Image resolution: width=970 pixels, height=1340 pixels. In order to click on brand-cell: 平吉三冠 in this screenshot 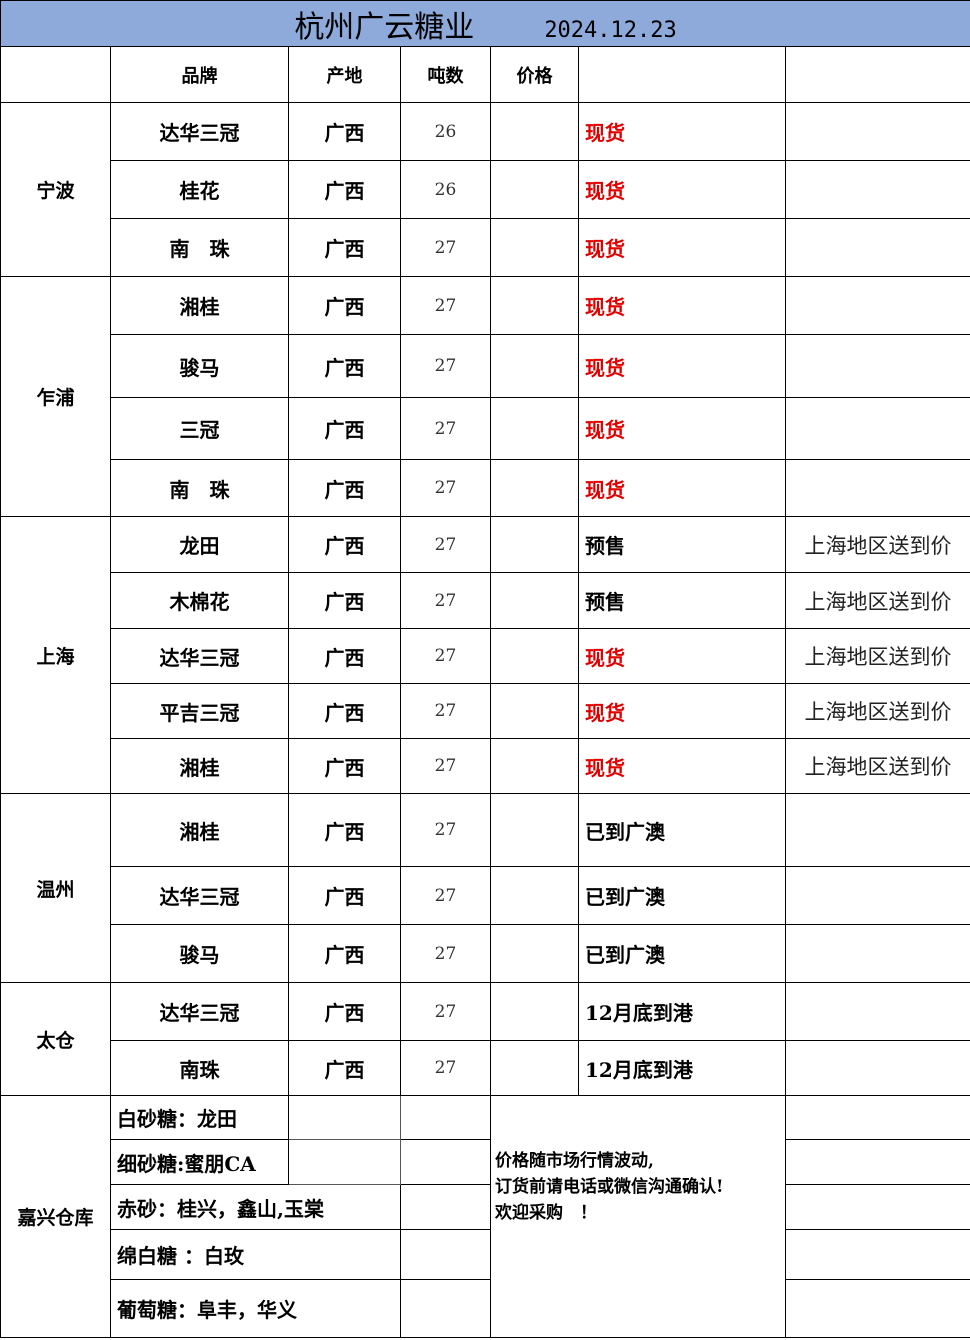, I will do `click(199, 711)`.